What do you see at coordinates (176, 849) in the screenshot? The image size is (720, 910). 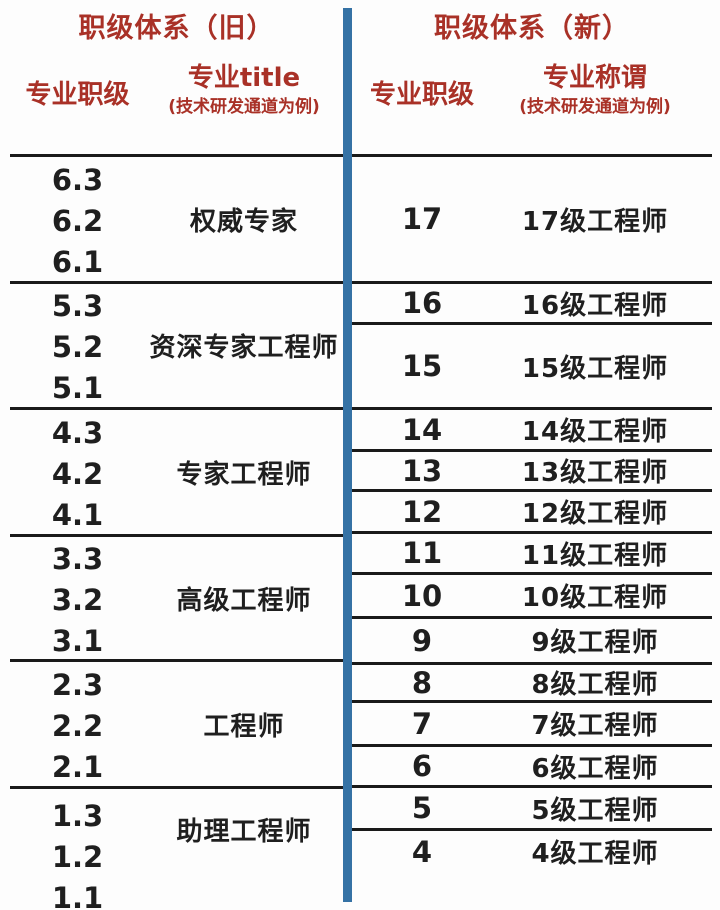 I see `old-level-group-row: 1.3 1.2 1.1 助理工程师` at bounding box center [176, 849].